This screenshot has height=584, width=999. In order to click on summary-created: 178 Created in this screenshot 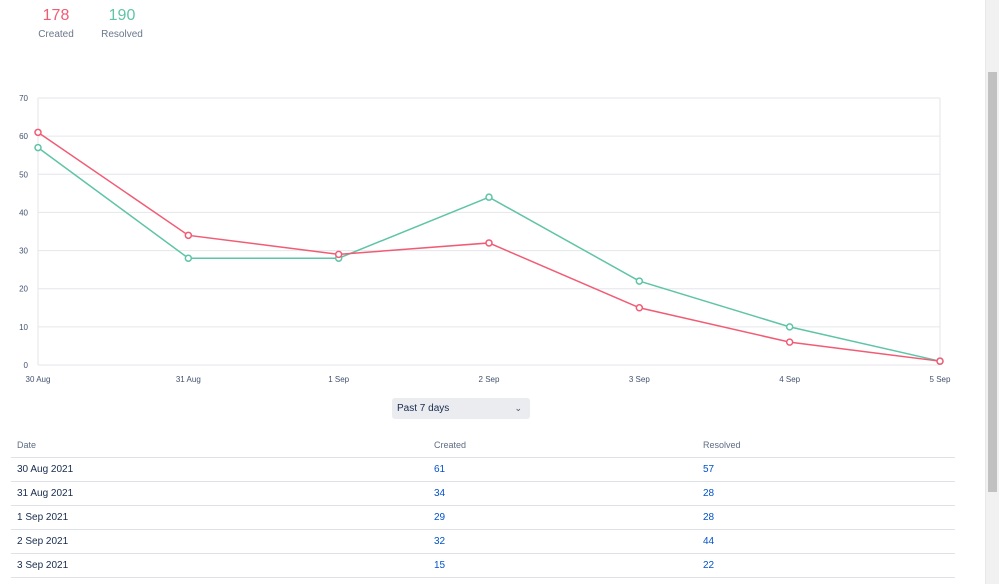, I will do `click(56, 23)`.